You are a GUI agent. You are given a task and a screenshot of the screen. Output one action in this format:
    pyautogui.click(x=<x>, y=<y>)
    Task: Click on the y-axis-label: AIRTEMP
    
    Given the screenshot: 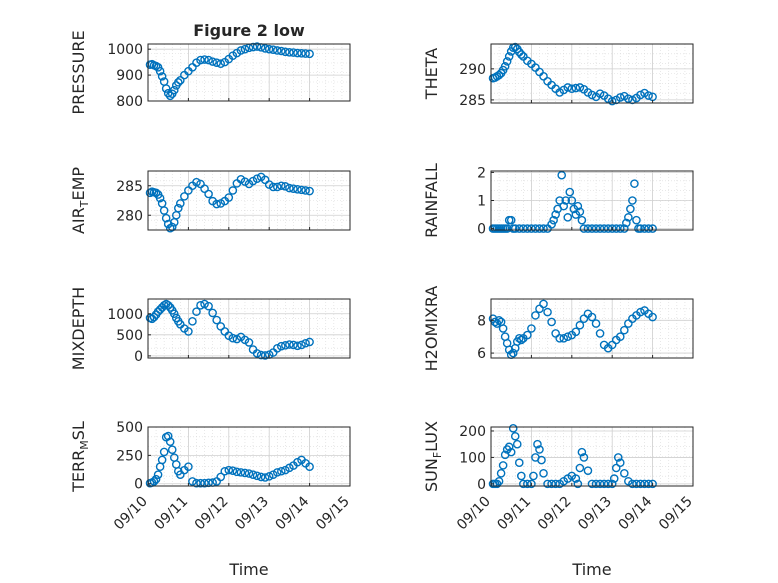 What is the action you would take?
    pyautogui.click(x=80, y=200)
    